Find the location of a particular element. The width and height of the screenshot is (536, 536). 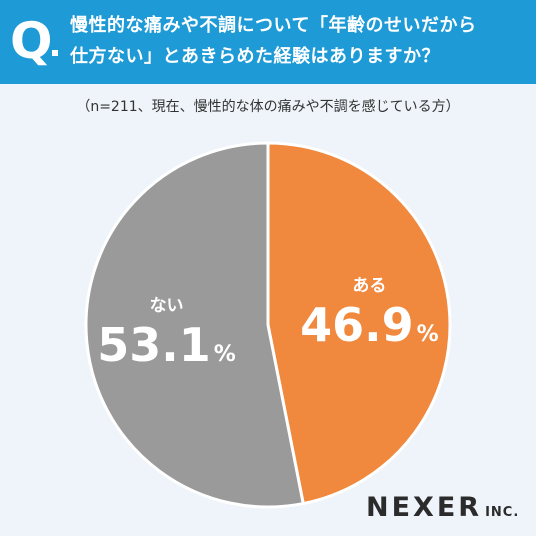

brand-logo: NEXER INC. is located at coordinates (442, 507).